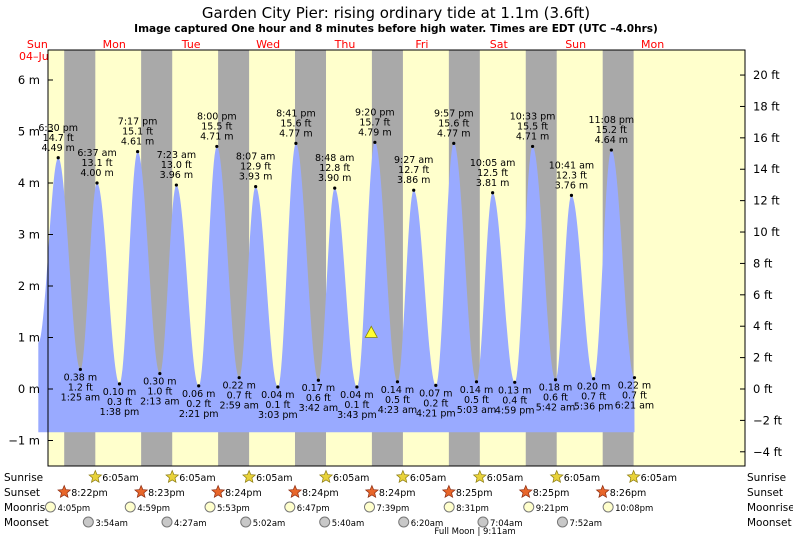 Image resolution: width=793 pixels, height=539 pixels. Describe the element at coordinates (392, 509) in the screenshot. I see `moonrise-time: 7:39pm` at that location.